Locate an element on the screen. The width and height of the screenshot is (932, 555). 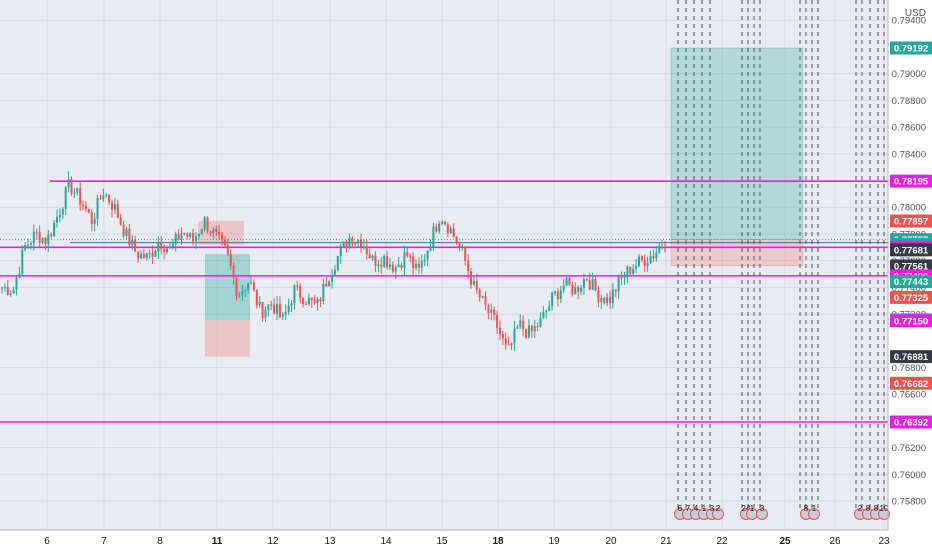
price-label: 0.77443 is located at coordinates (911, 282).